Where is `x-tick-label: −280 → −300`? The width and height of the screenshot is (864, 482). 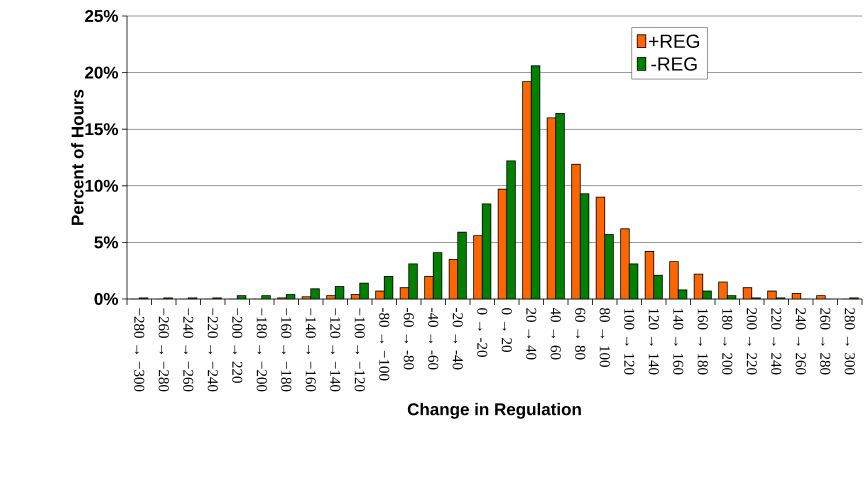
x-tick-label: −280 → −300 is located at coordinates (139, 350).